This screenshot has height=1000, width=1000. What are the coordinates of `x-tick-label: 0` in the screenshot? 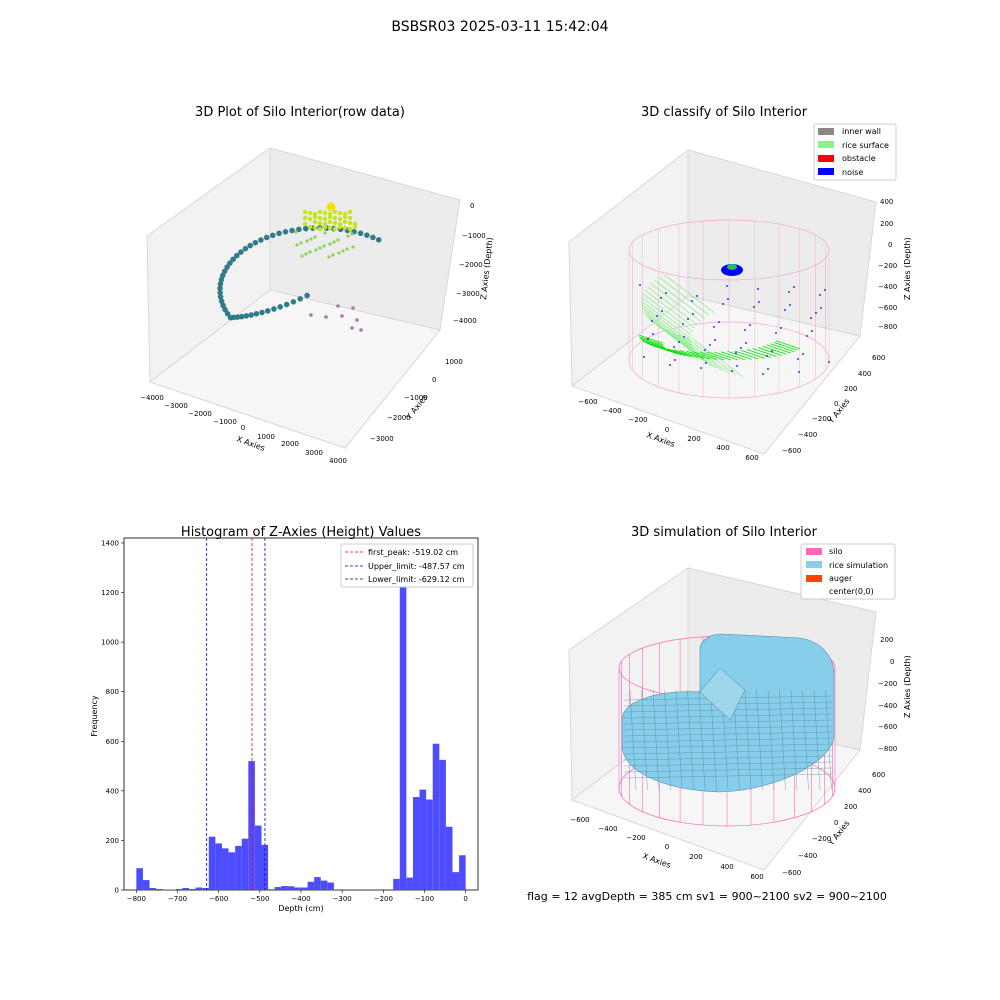 It's located at (465, 899).